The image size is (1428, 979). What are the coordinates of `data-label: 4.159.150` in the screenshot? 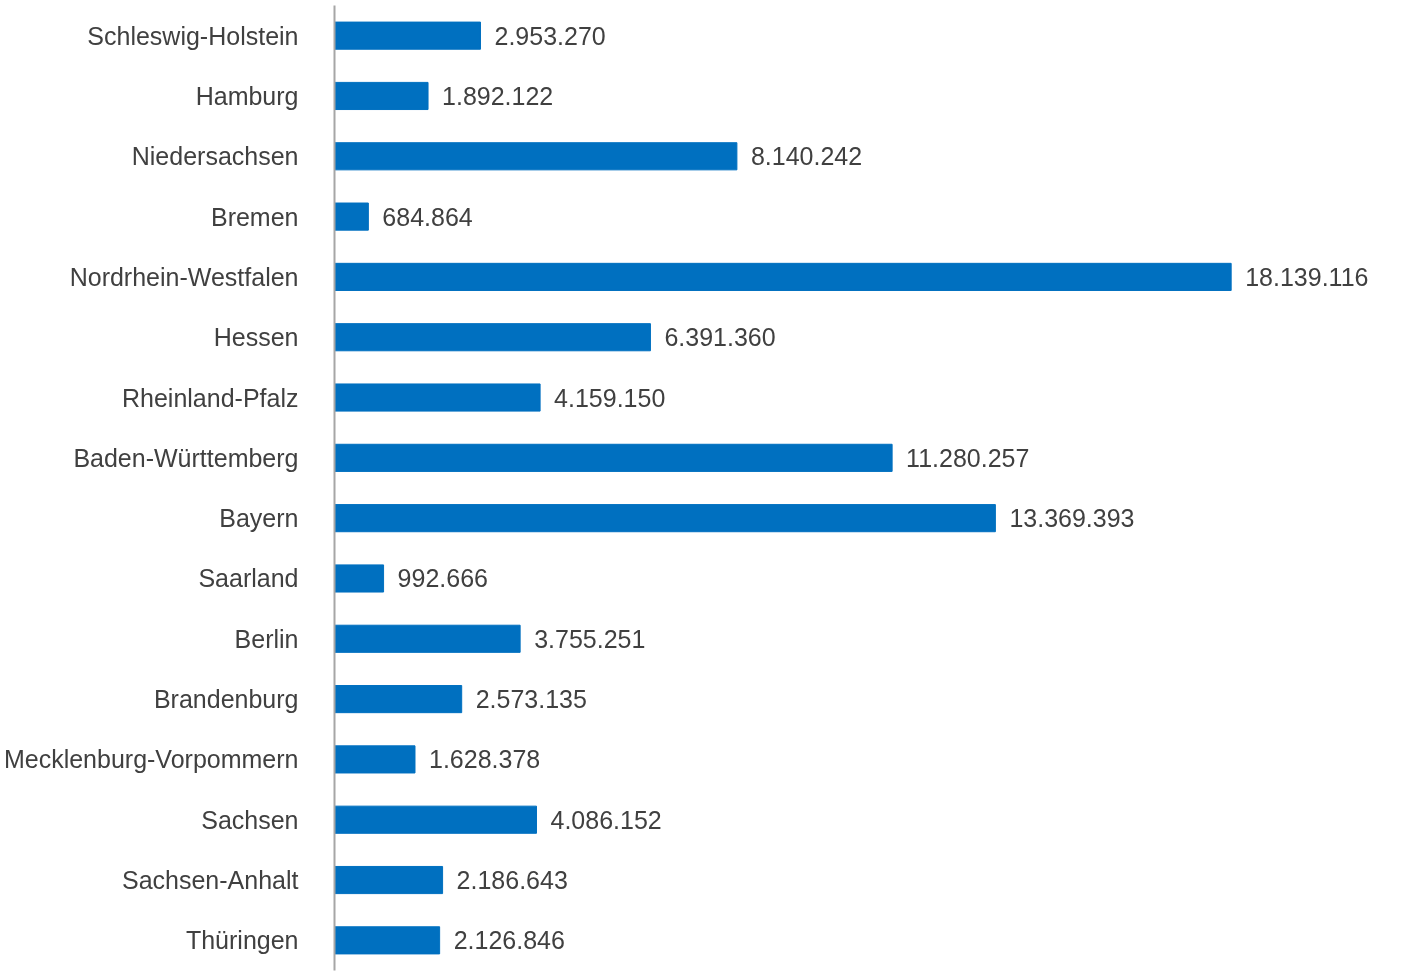 It's located at (610, 397).